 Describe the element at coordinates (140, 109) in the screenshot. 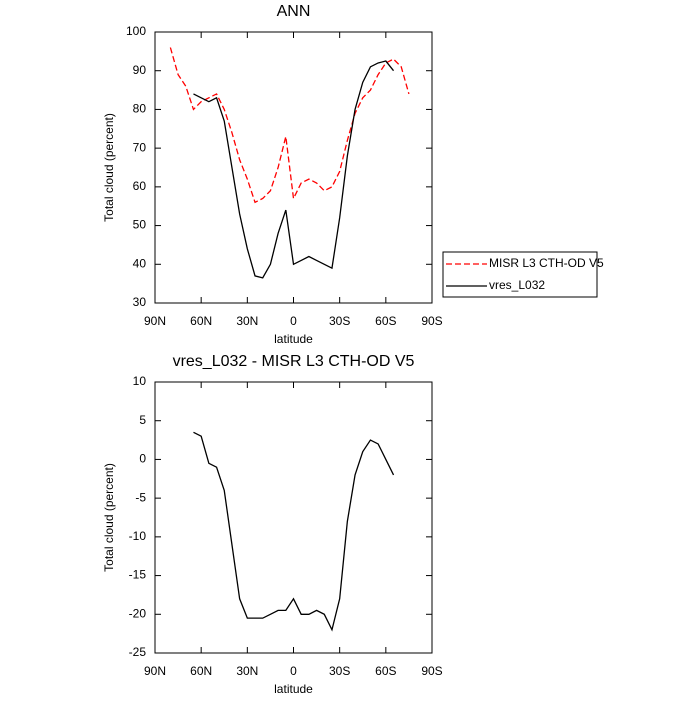

I see `y-tick-label: 80` at that location.